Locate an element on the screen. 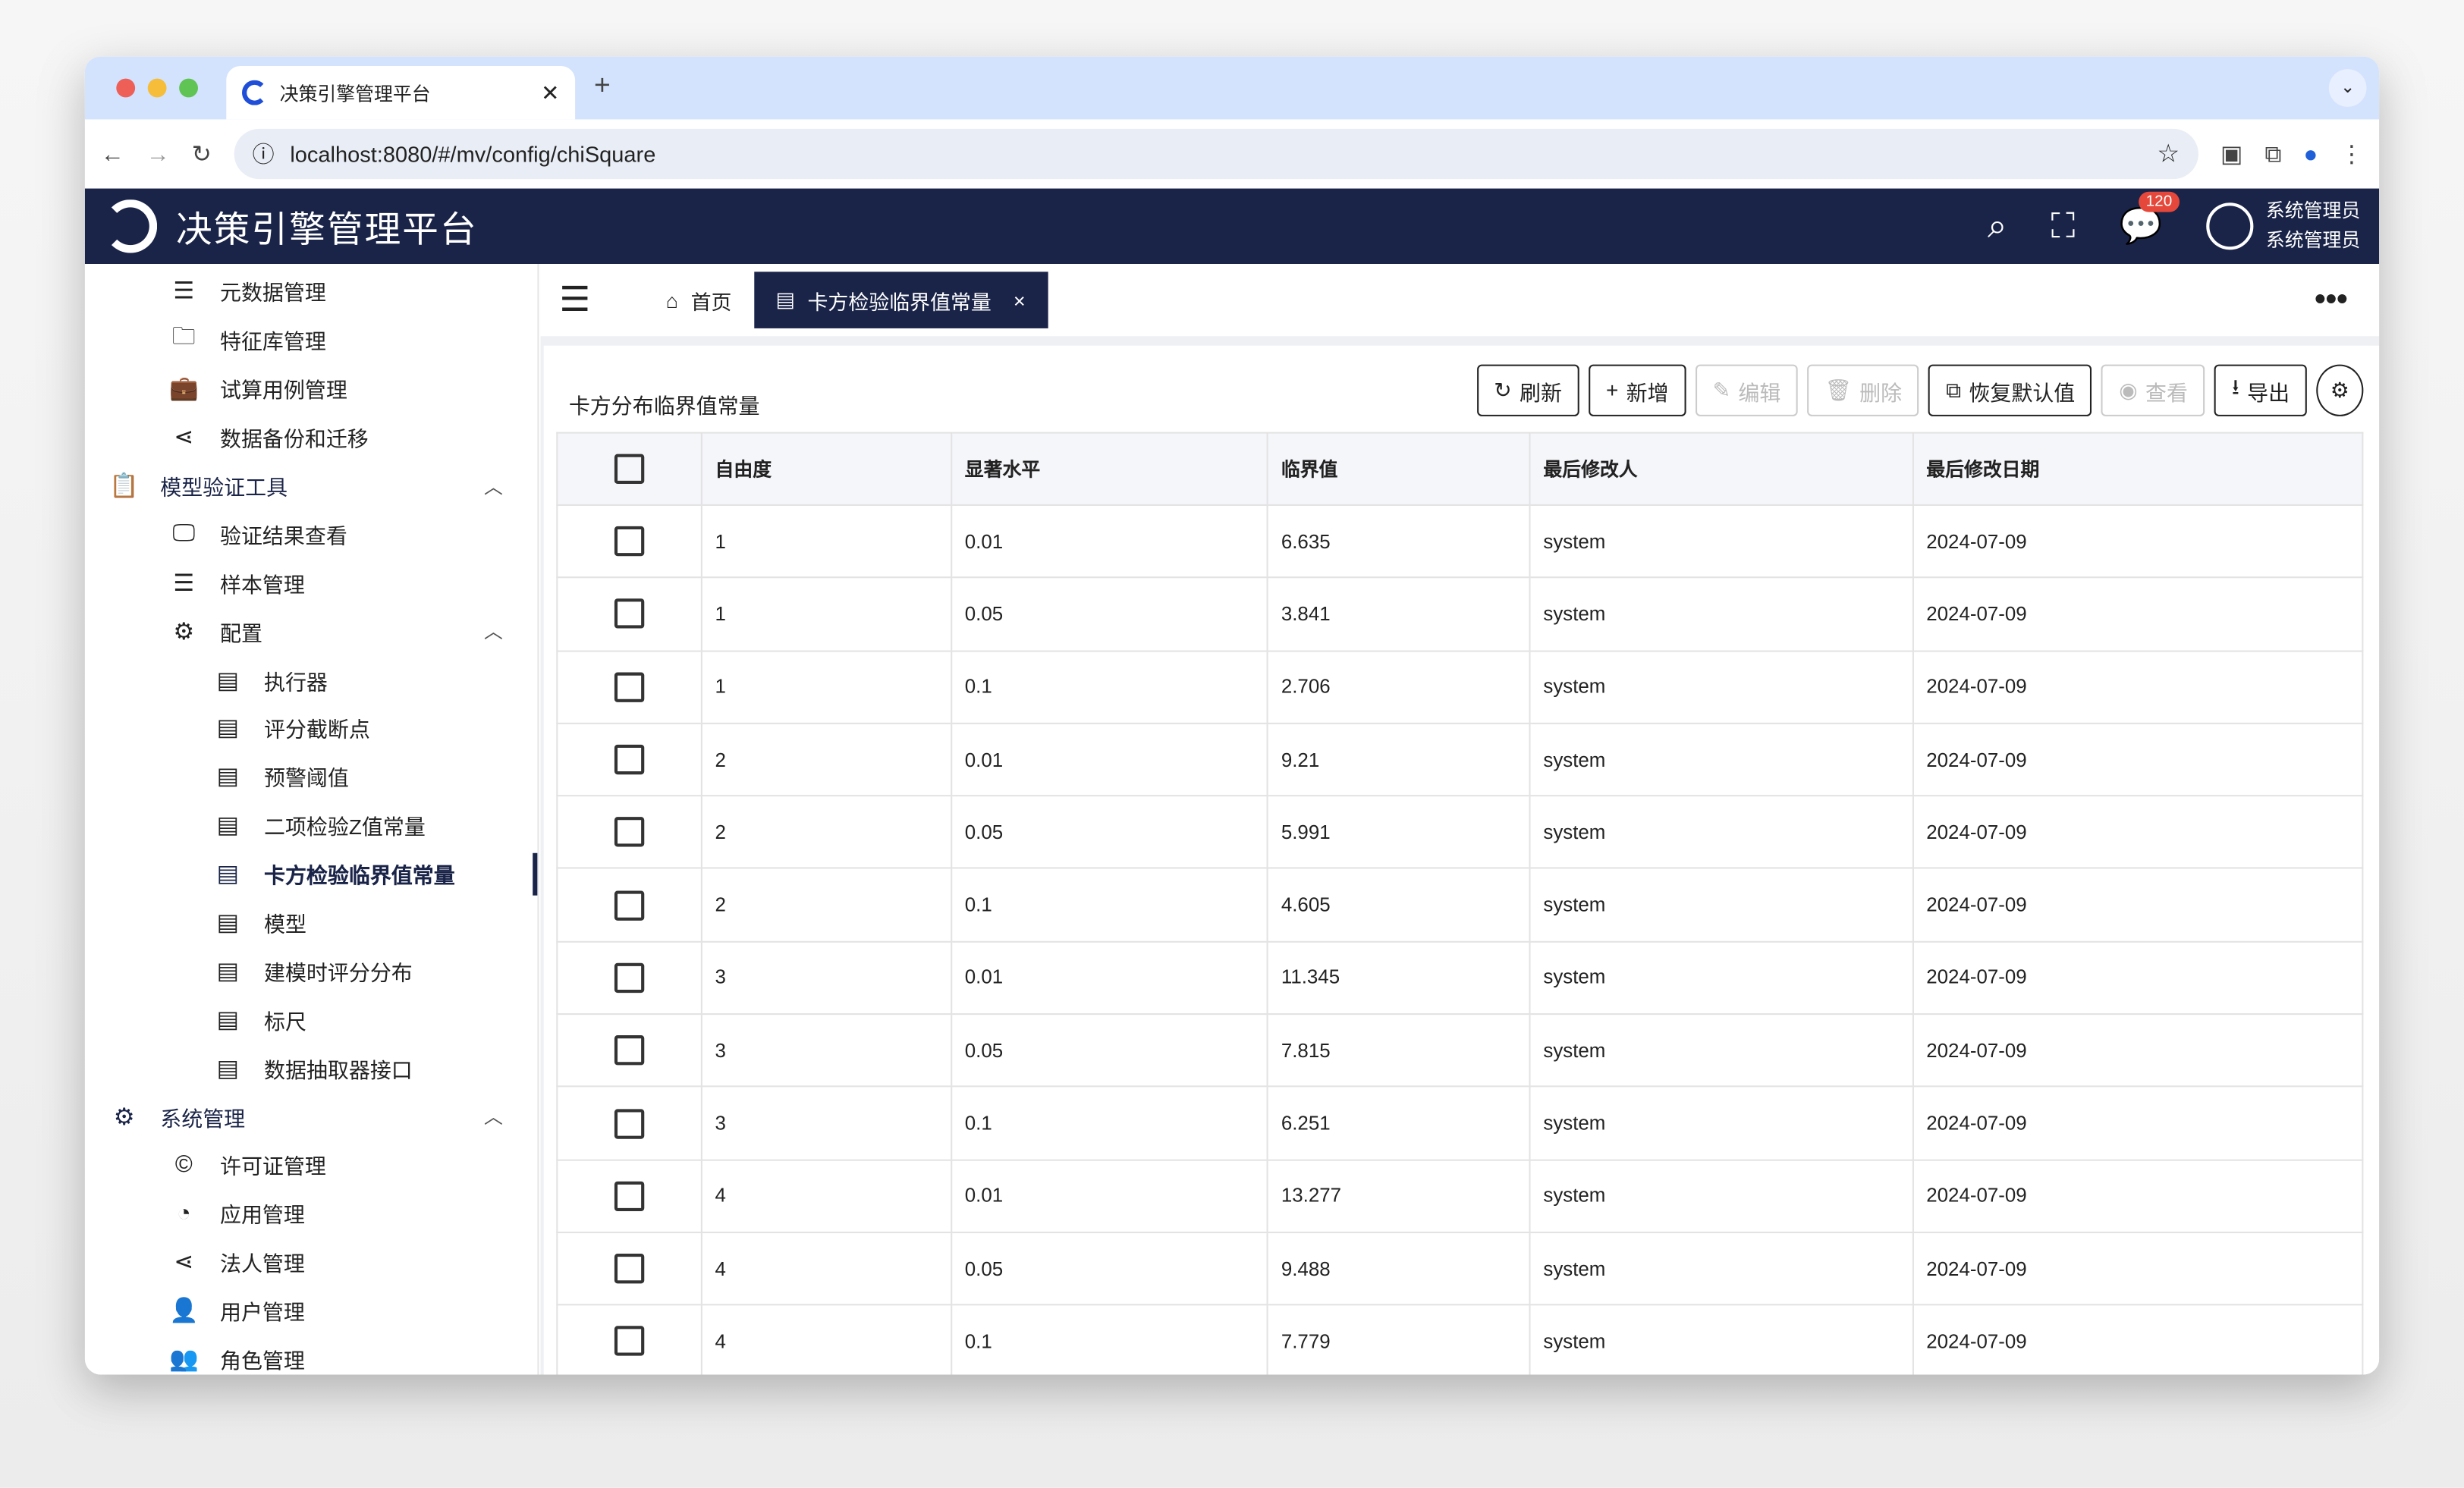 This screenshot has width=2464, height=1488. sidebar-item: 🖵 验证结果查看 is located at coordinates (311, 534).